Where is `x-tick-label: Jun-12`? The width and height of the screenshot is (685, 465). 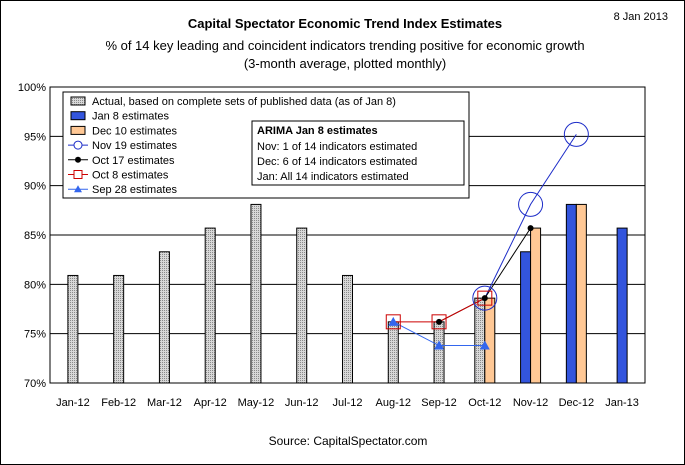
x-tick-label: Jun-12 is located at coordinates (302, 403).